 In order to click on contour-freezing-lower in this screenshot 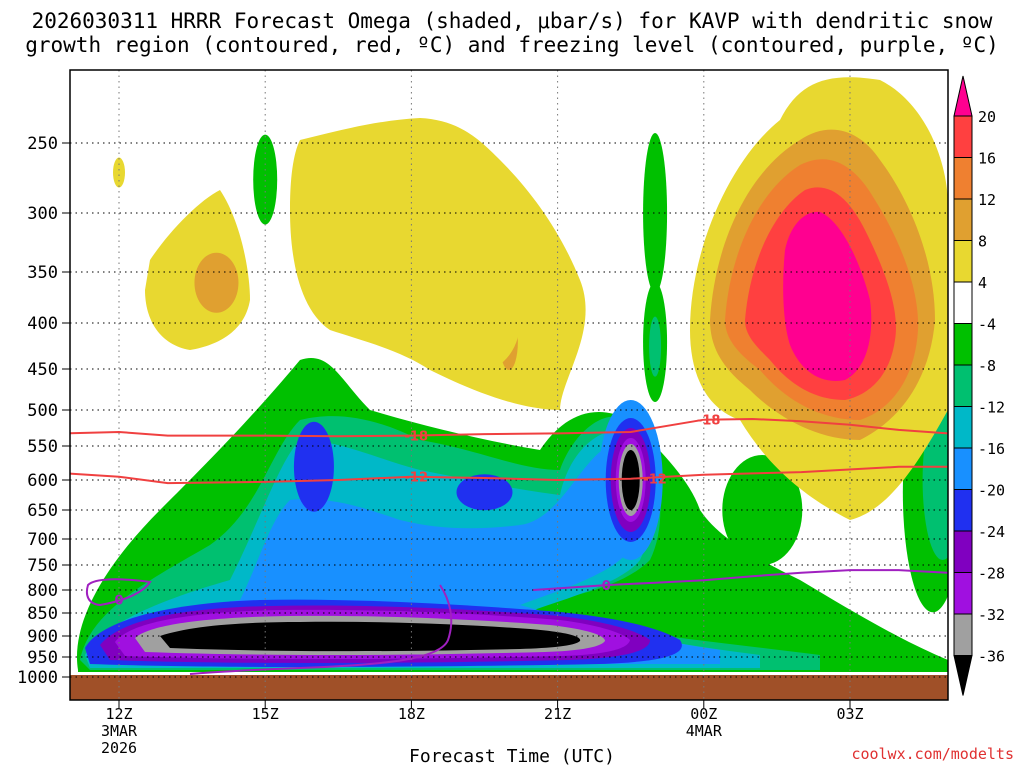, I will do `click(321, 629)`.